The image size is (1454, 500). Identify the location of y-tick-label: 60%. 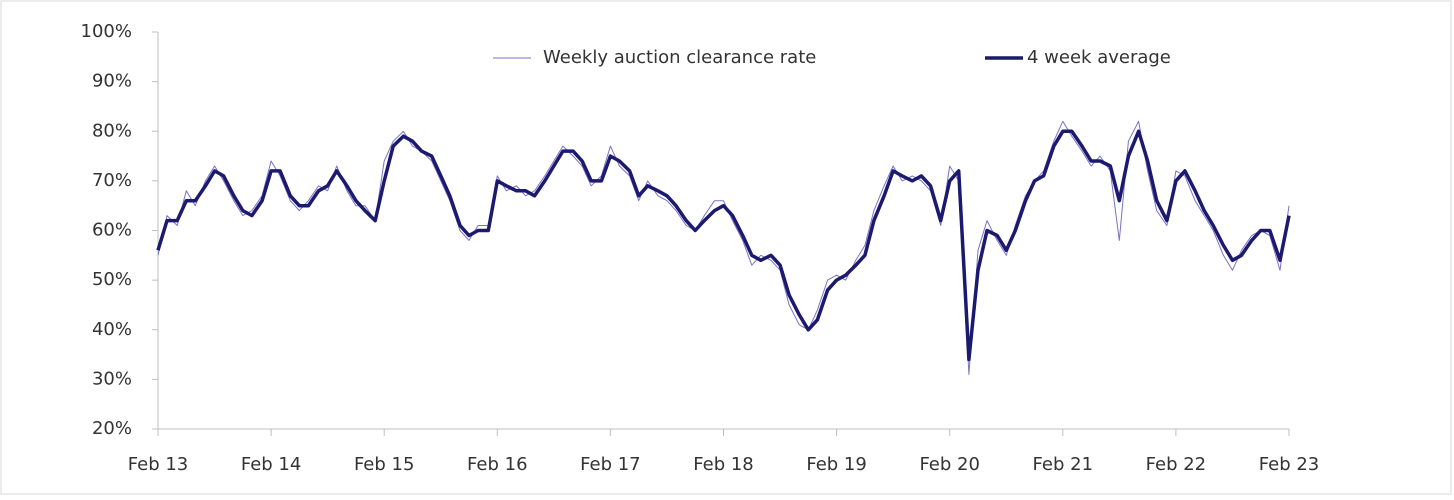
(112, 230).